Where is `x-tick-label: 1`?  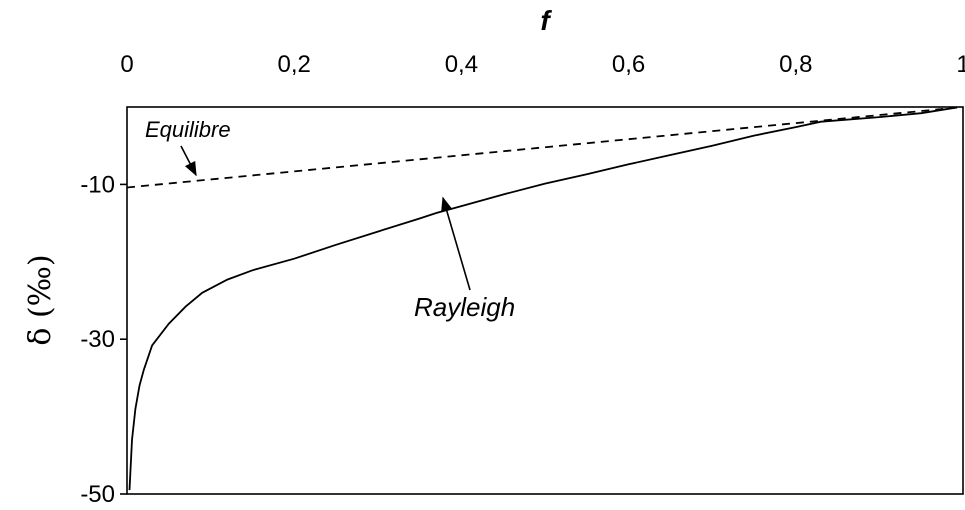 x-tick-label: 1 is located at coordinates (960, 64).